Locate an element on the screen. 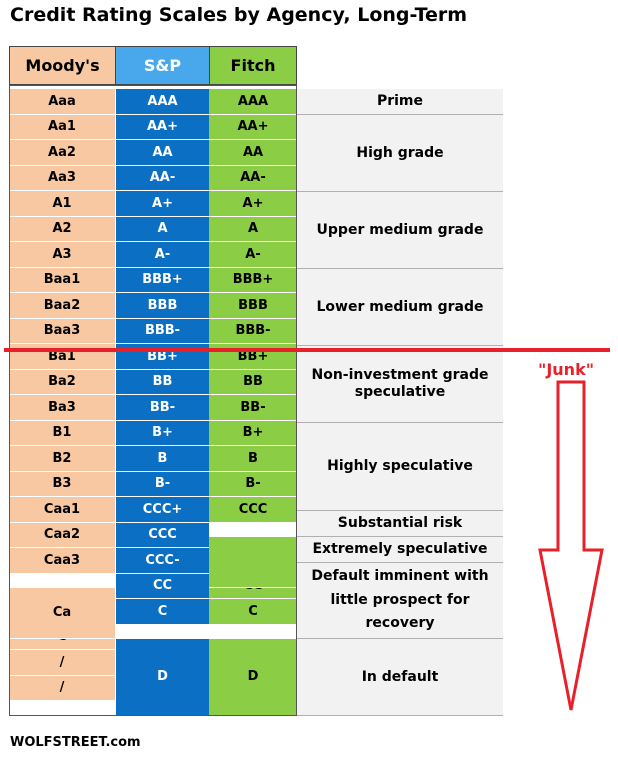  sp-cell: A+ is located at coordinates (162, 204).